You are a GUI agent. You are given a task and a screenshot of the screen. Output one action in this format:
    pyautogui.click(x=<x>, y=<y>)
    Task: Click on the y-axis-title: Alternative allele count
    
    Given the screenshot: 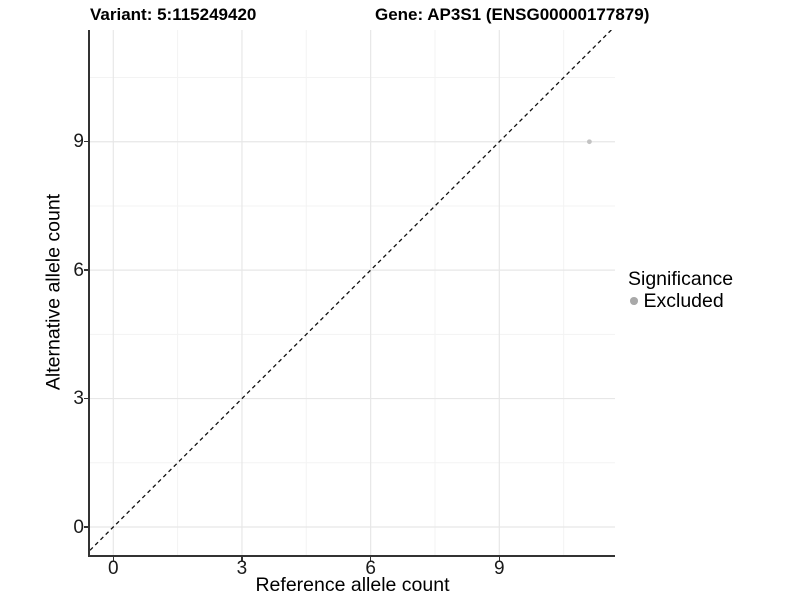 What is the action you would take?
    pyautogui.click(x=53, y=292)
    